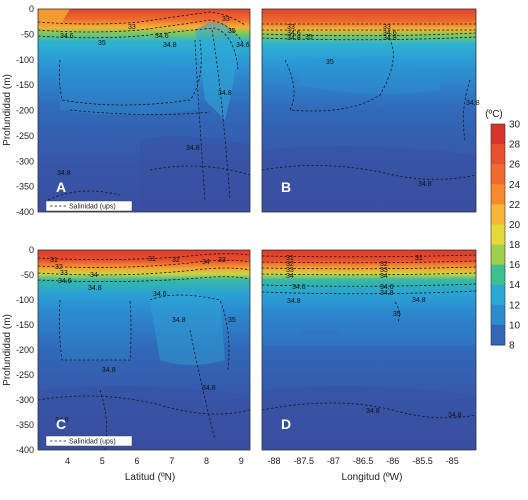 The image size is (528, 500). What do you see at coordinates (273, 461) in the screenshot?
I see `x-tick: -88` at bounding box center [273, 461].